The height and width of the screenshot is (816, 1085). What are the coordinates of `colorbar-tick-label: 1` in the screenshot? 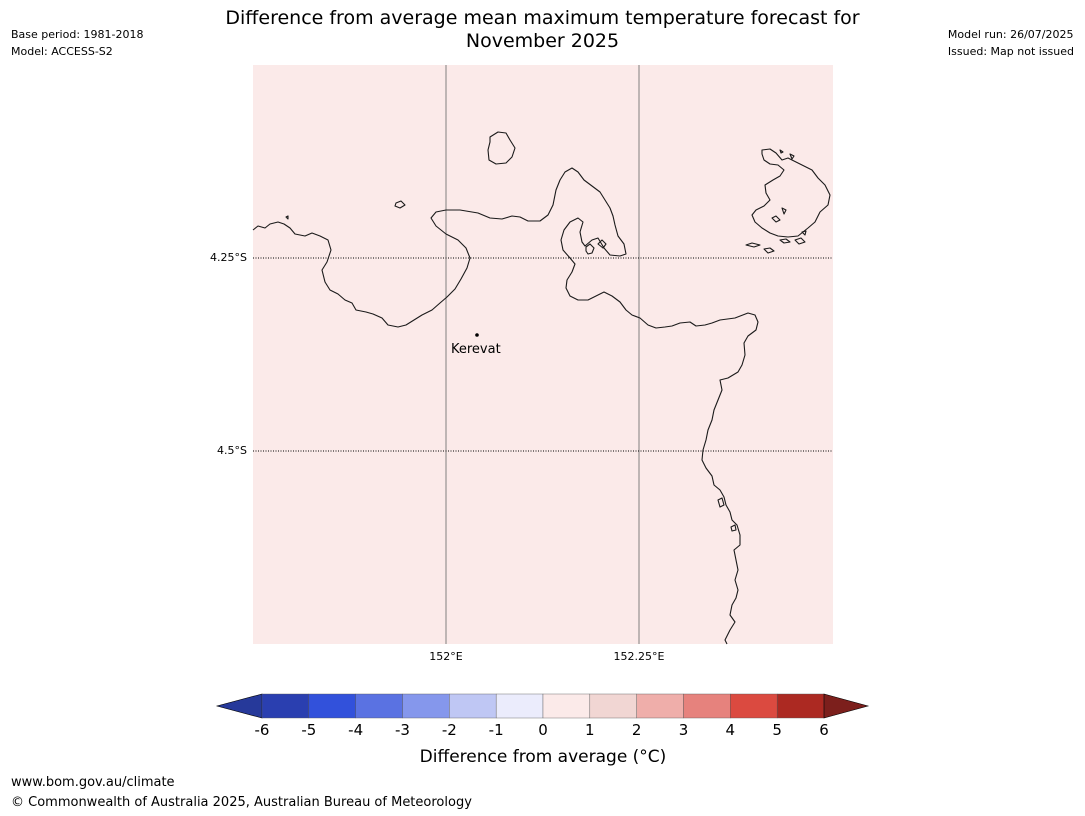 It's located at (590, 730).